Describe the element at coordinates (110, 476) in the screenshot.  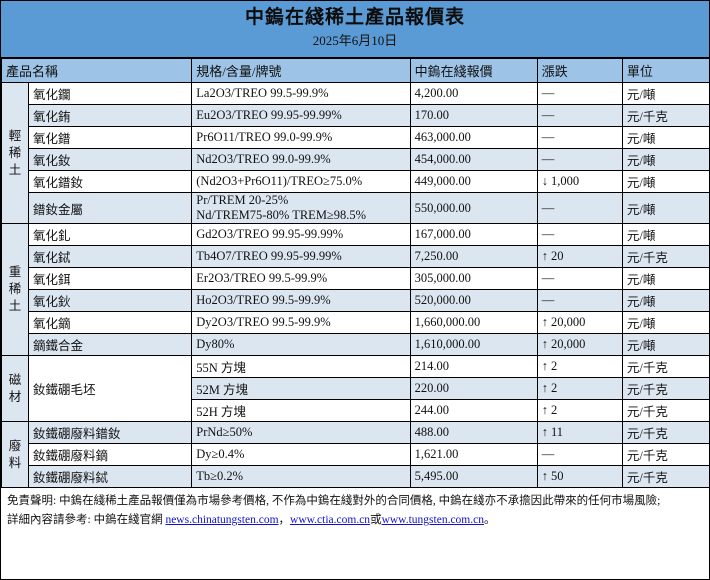
I see `product-name-cell: 釹鐵硼廢料鋱` at that location.